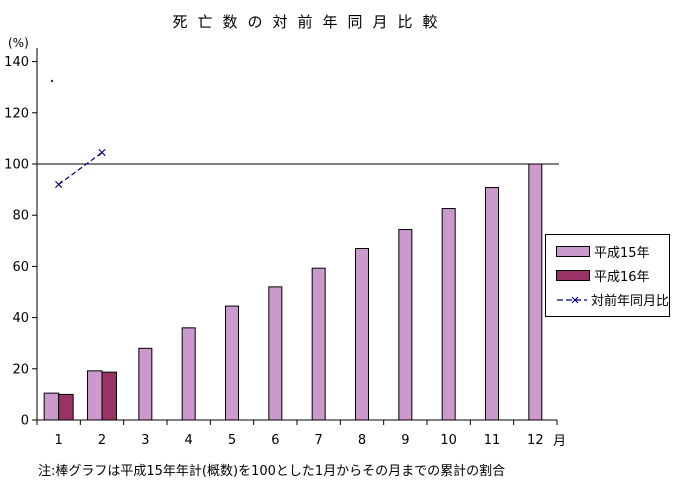 Image resolution: width=675 pixels, height=490 pixels. What do you see at coordinates (573, 251) in the screenshot?
I see `legend-swatch-h15` at bounding box center [573, 251].